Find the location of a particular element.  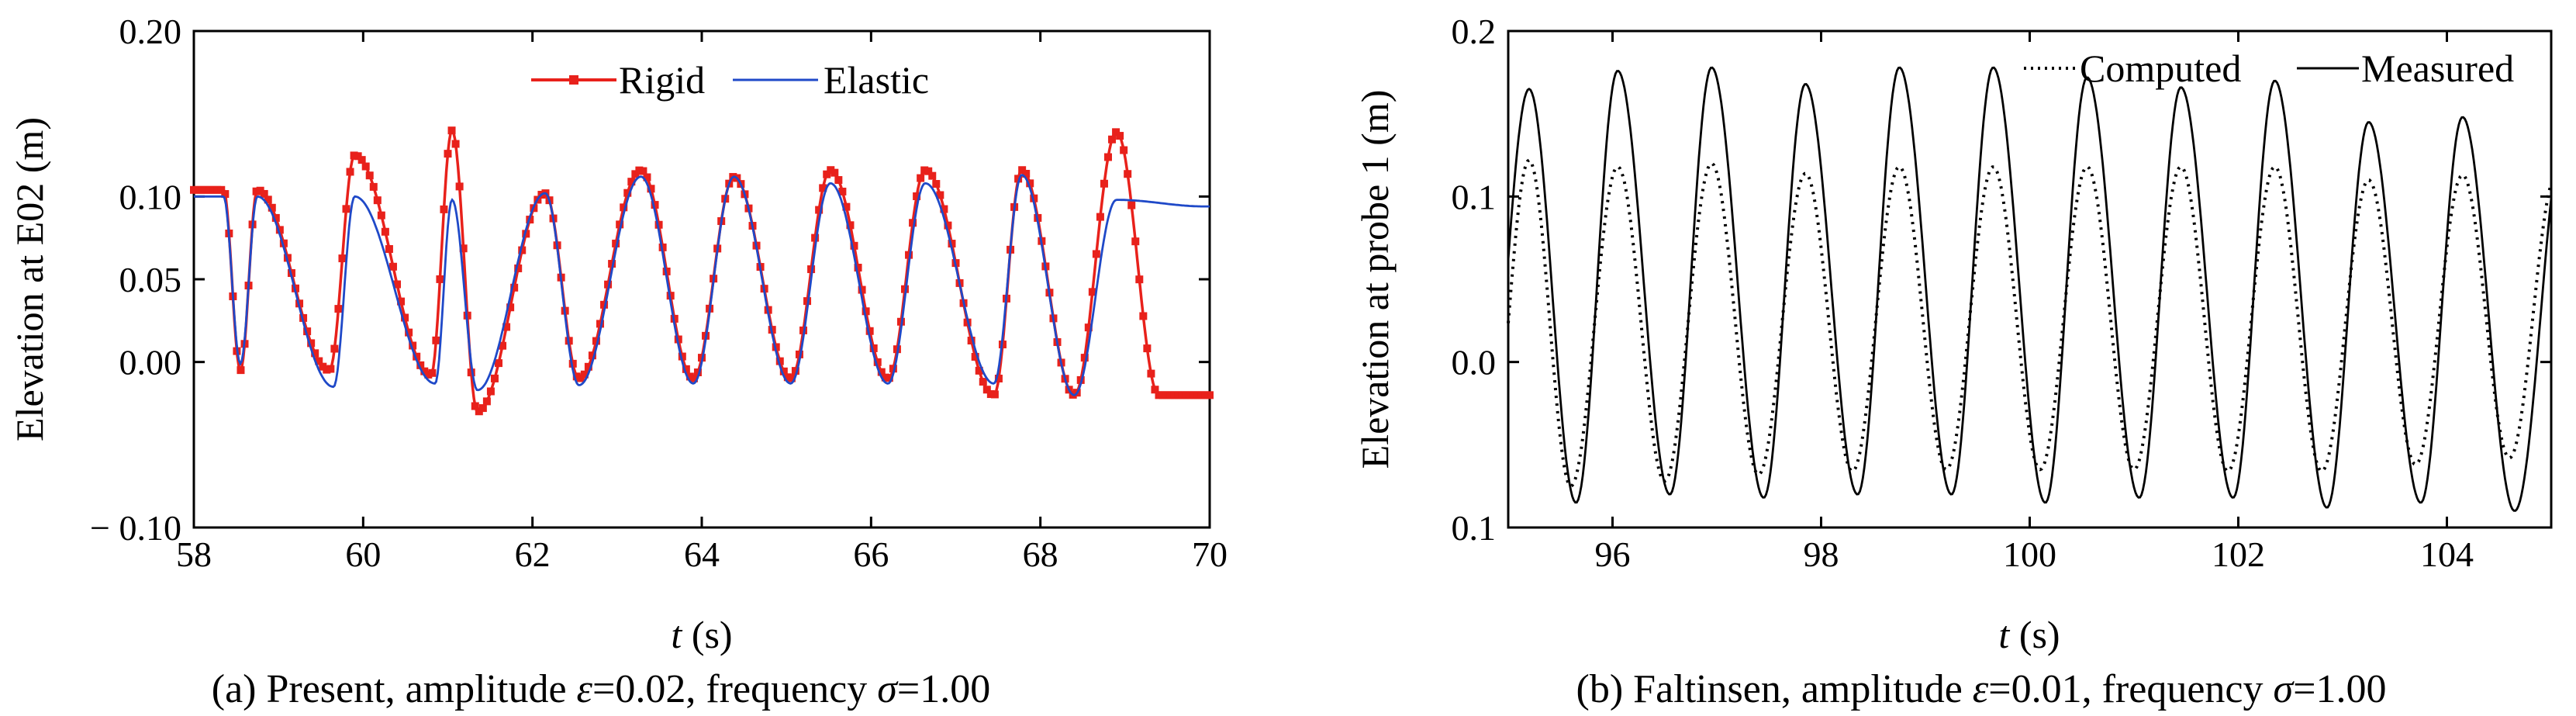

y-tick-label-a: 0.10 is located at coordinates (150, 196).